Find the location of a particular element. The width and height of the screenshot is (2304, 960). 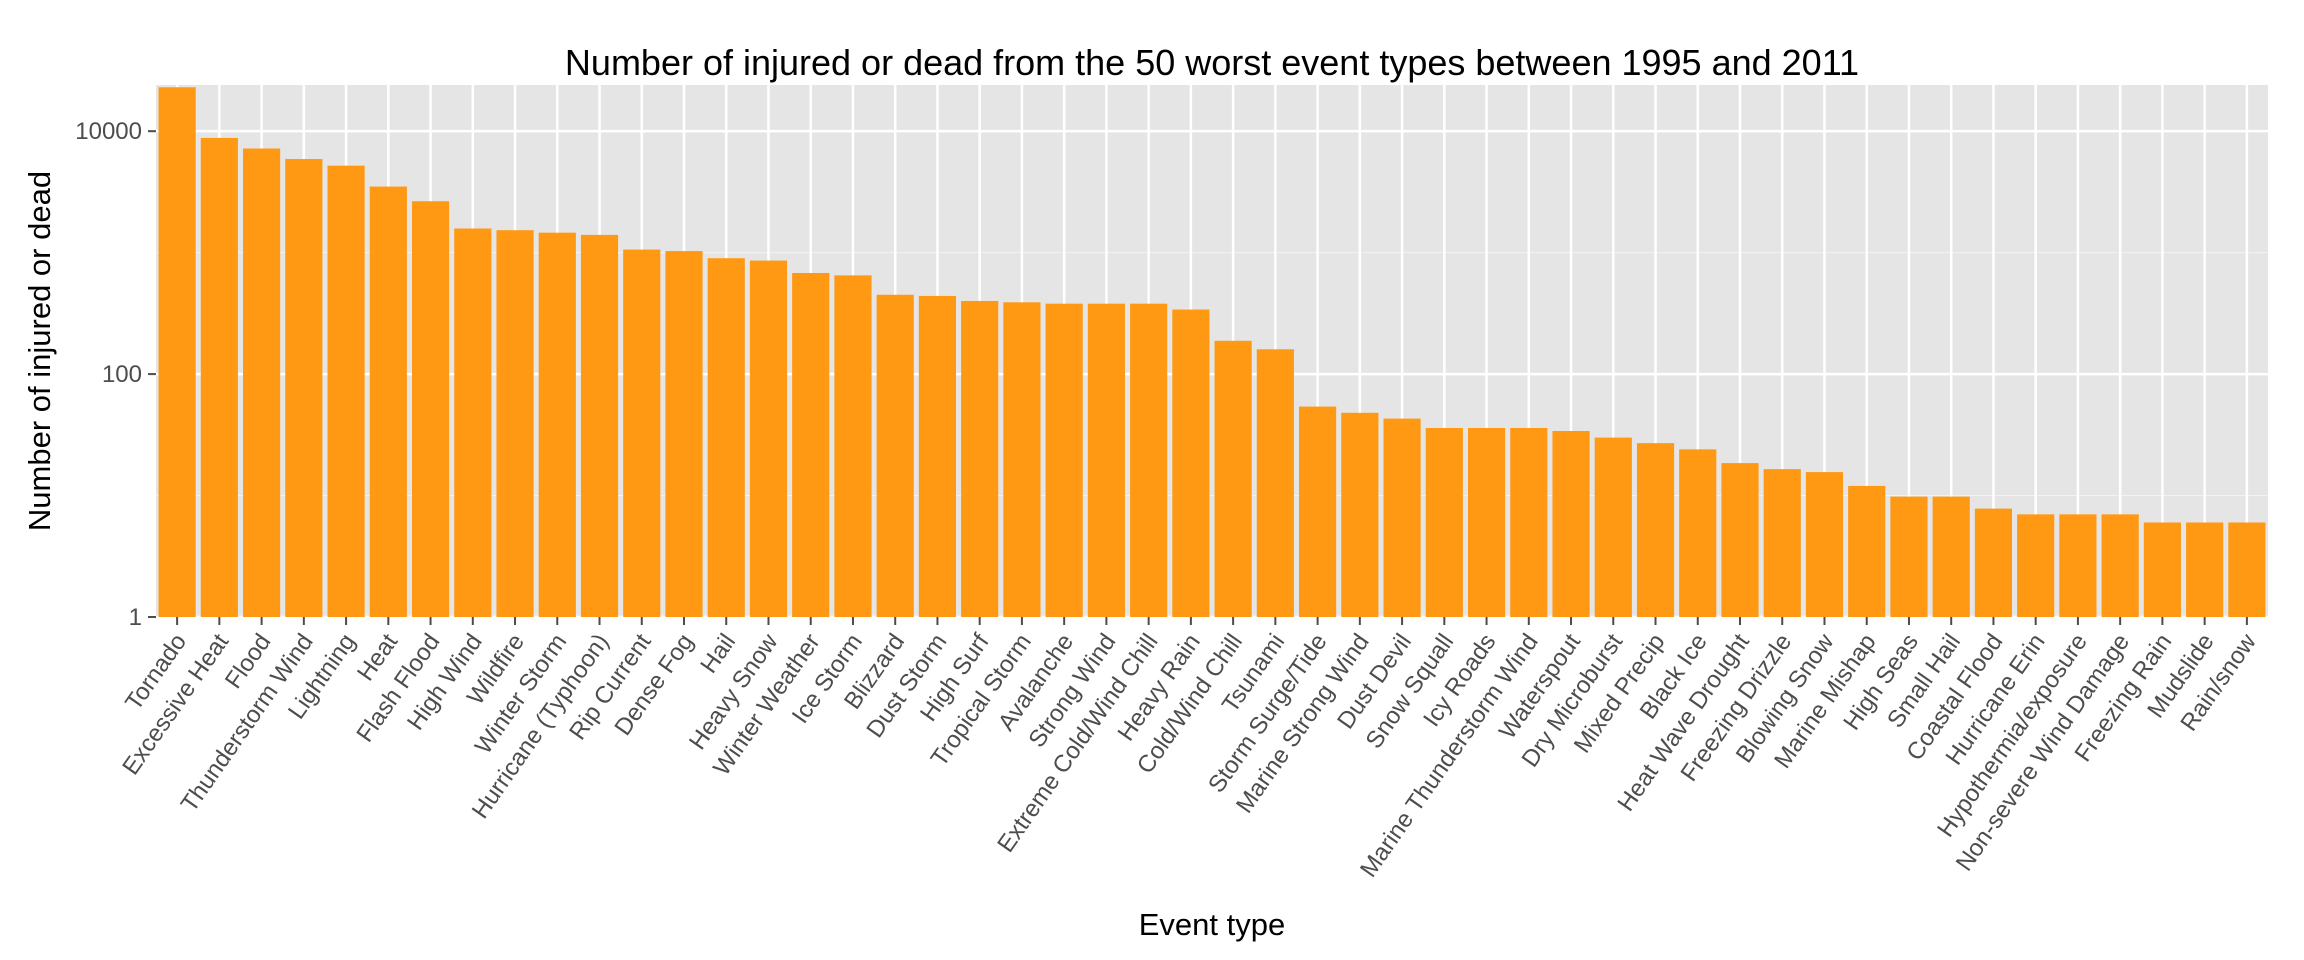

y-axis: 1 100 10000 is located at coordinates (115, 374).